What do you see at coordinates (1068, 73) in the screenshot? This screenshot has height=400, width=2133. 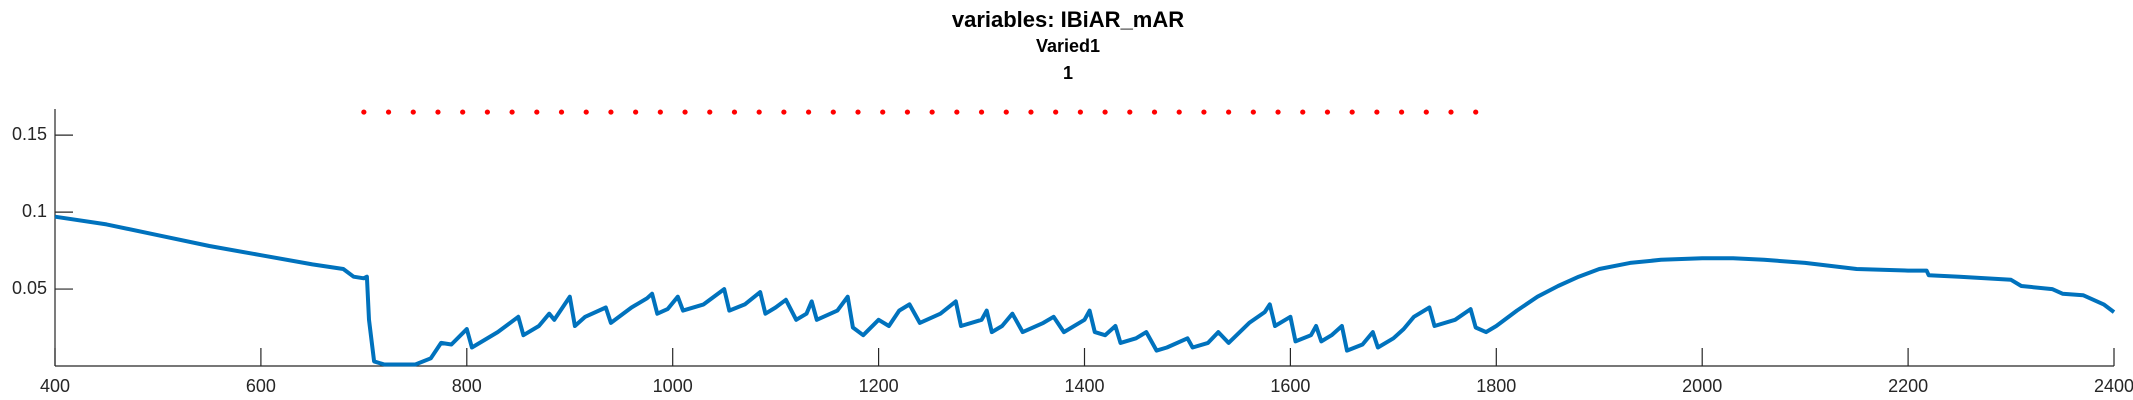 I see `chart-subtitle: 1` at bounding box center [1068, 73].